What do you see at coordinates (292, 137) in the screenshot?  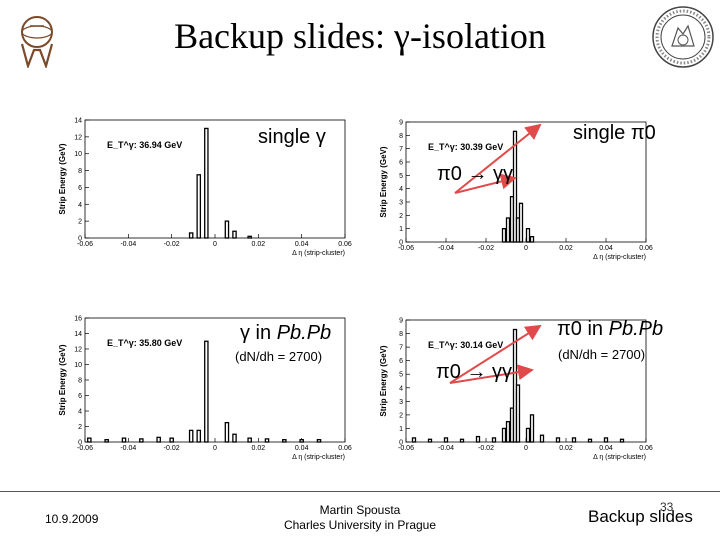 I see `label-single-gamma: single γ` at bounding box center [292, 137].